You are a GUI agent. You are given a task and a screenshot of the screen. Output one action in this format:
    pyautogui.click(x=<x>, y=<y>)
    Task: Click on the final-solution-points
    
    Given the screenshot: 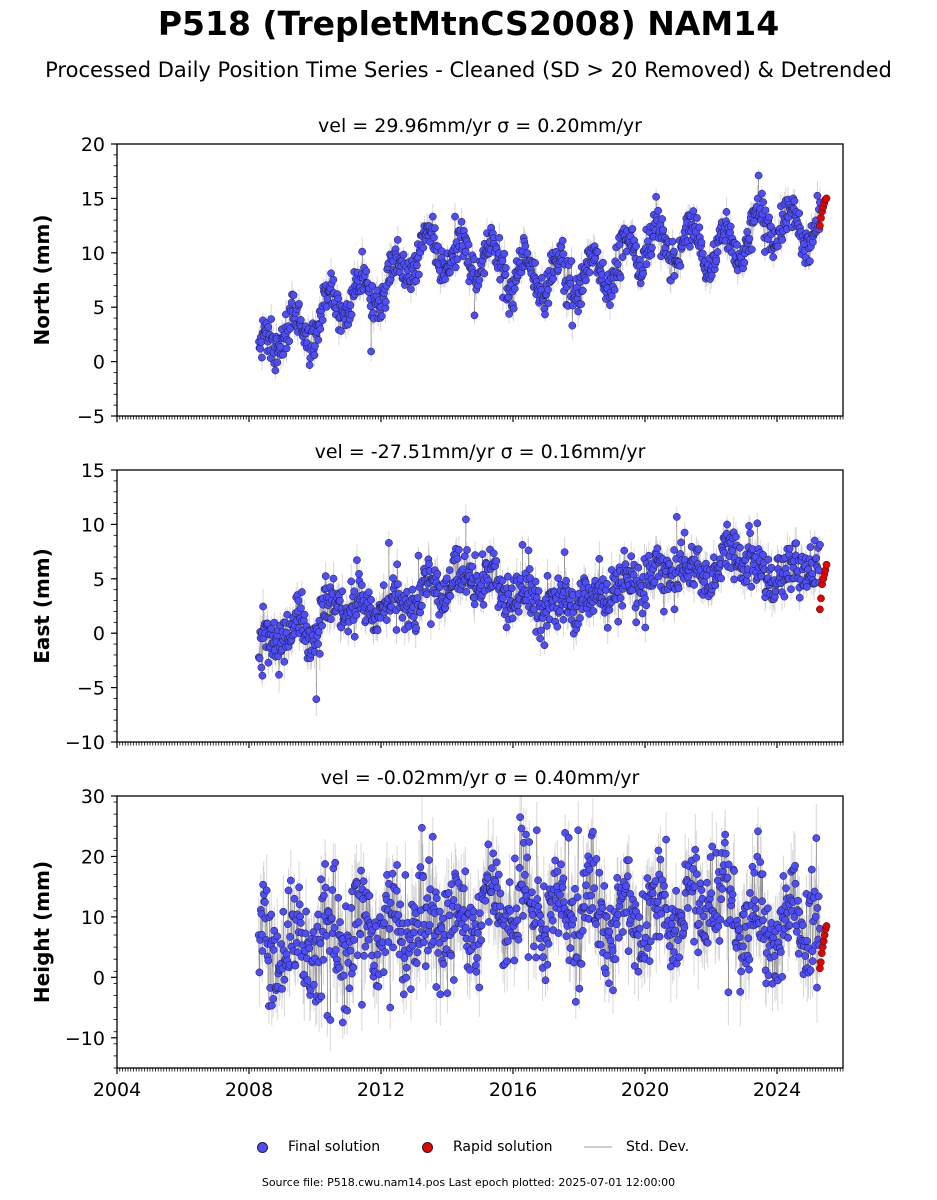 What is the action you would take?
    pyautogui.click(x=539, y=273)
    